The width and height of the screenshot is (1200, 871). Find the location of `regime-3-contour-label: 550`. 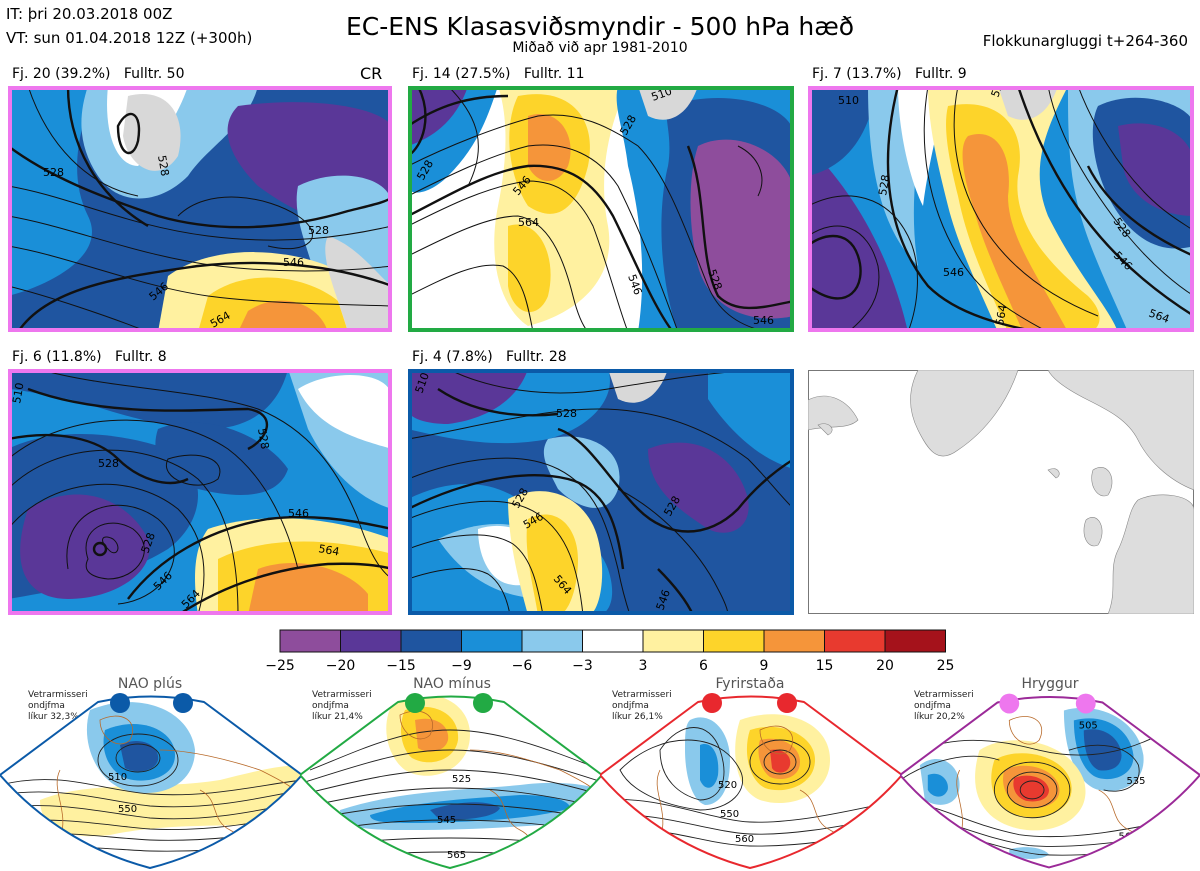

regime-3-contour-label: 550 is located at coordinates (729, 814).